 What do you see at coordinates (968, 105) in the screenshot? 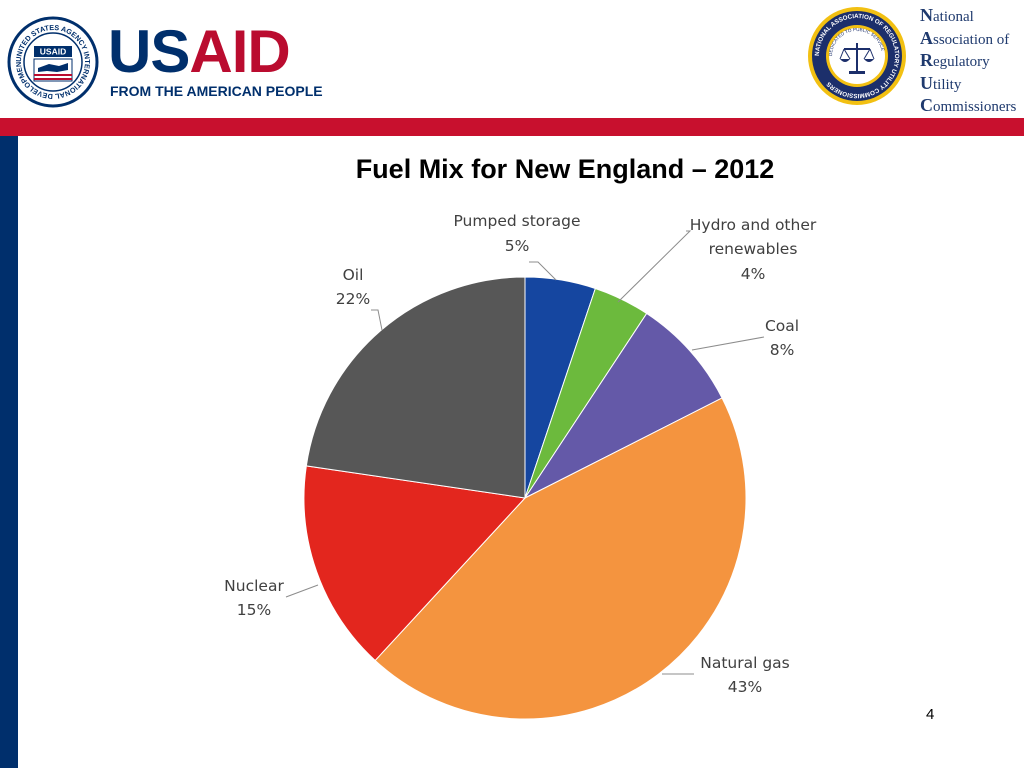
I see `naruc-line-commissioners: Commissioners` at bounding box center [968, 105].